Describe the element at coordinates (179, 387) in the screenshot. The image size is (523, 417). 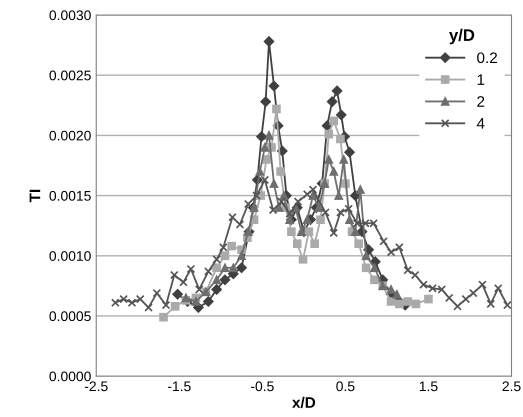
I see `x-tick-label: -1.5` at that location.